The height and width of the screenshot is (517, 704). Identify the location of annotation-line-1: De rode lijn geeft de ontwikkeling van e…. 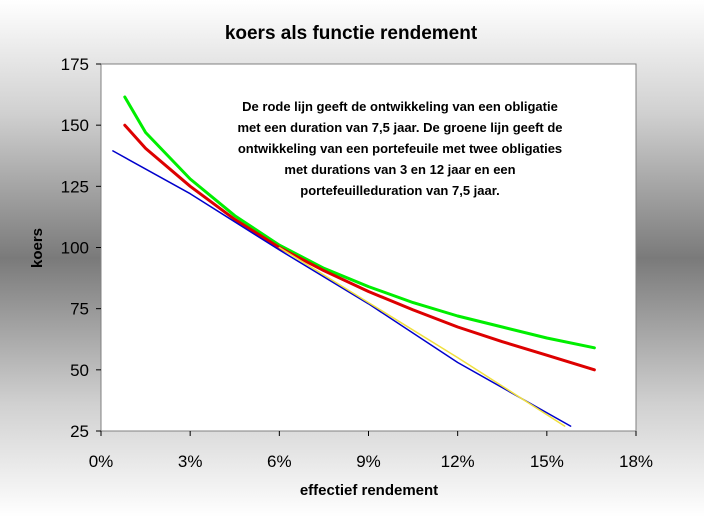
(400, 106).